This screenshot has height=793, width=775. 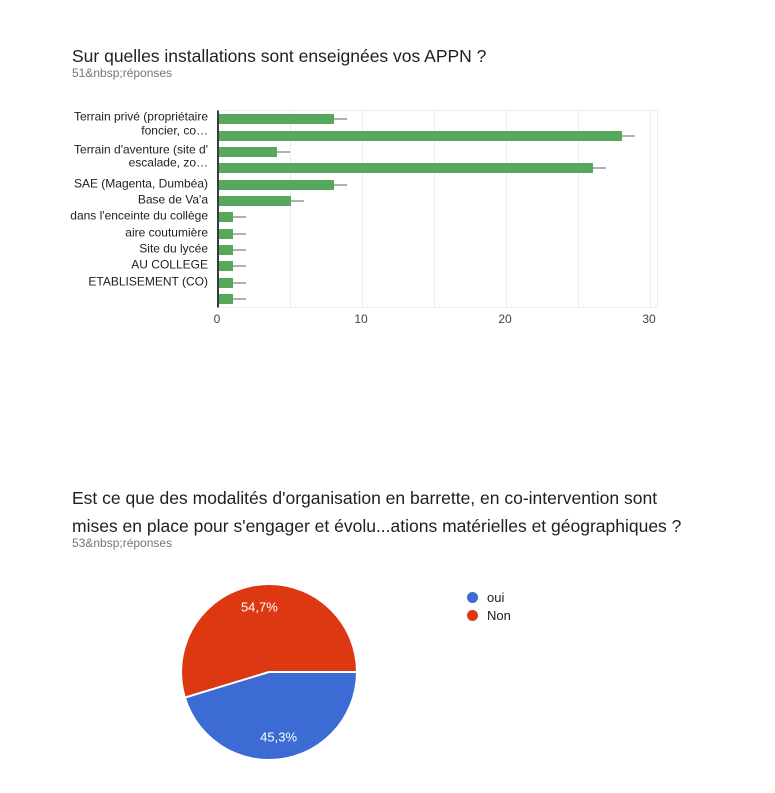 What do you see at coordinates (104, 200) in the screenshot?
I see `category-label: Base de Va'a` at bounding box center [104, 200].